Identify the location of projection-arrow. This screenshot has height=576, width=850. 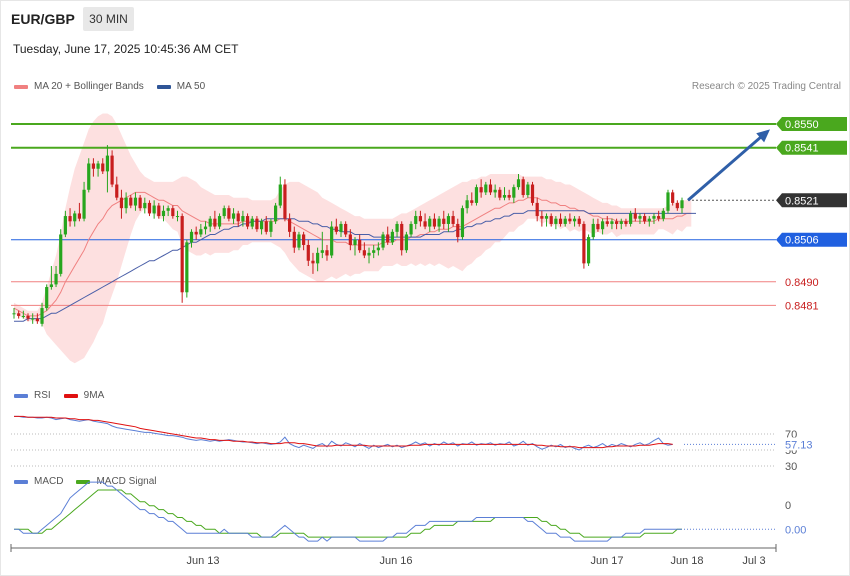
(726, 167).